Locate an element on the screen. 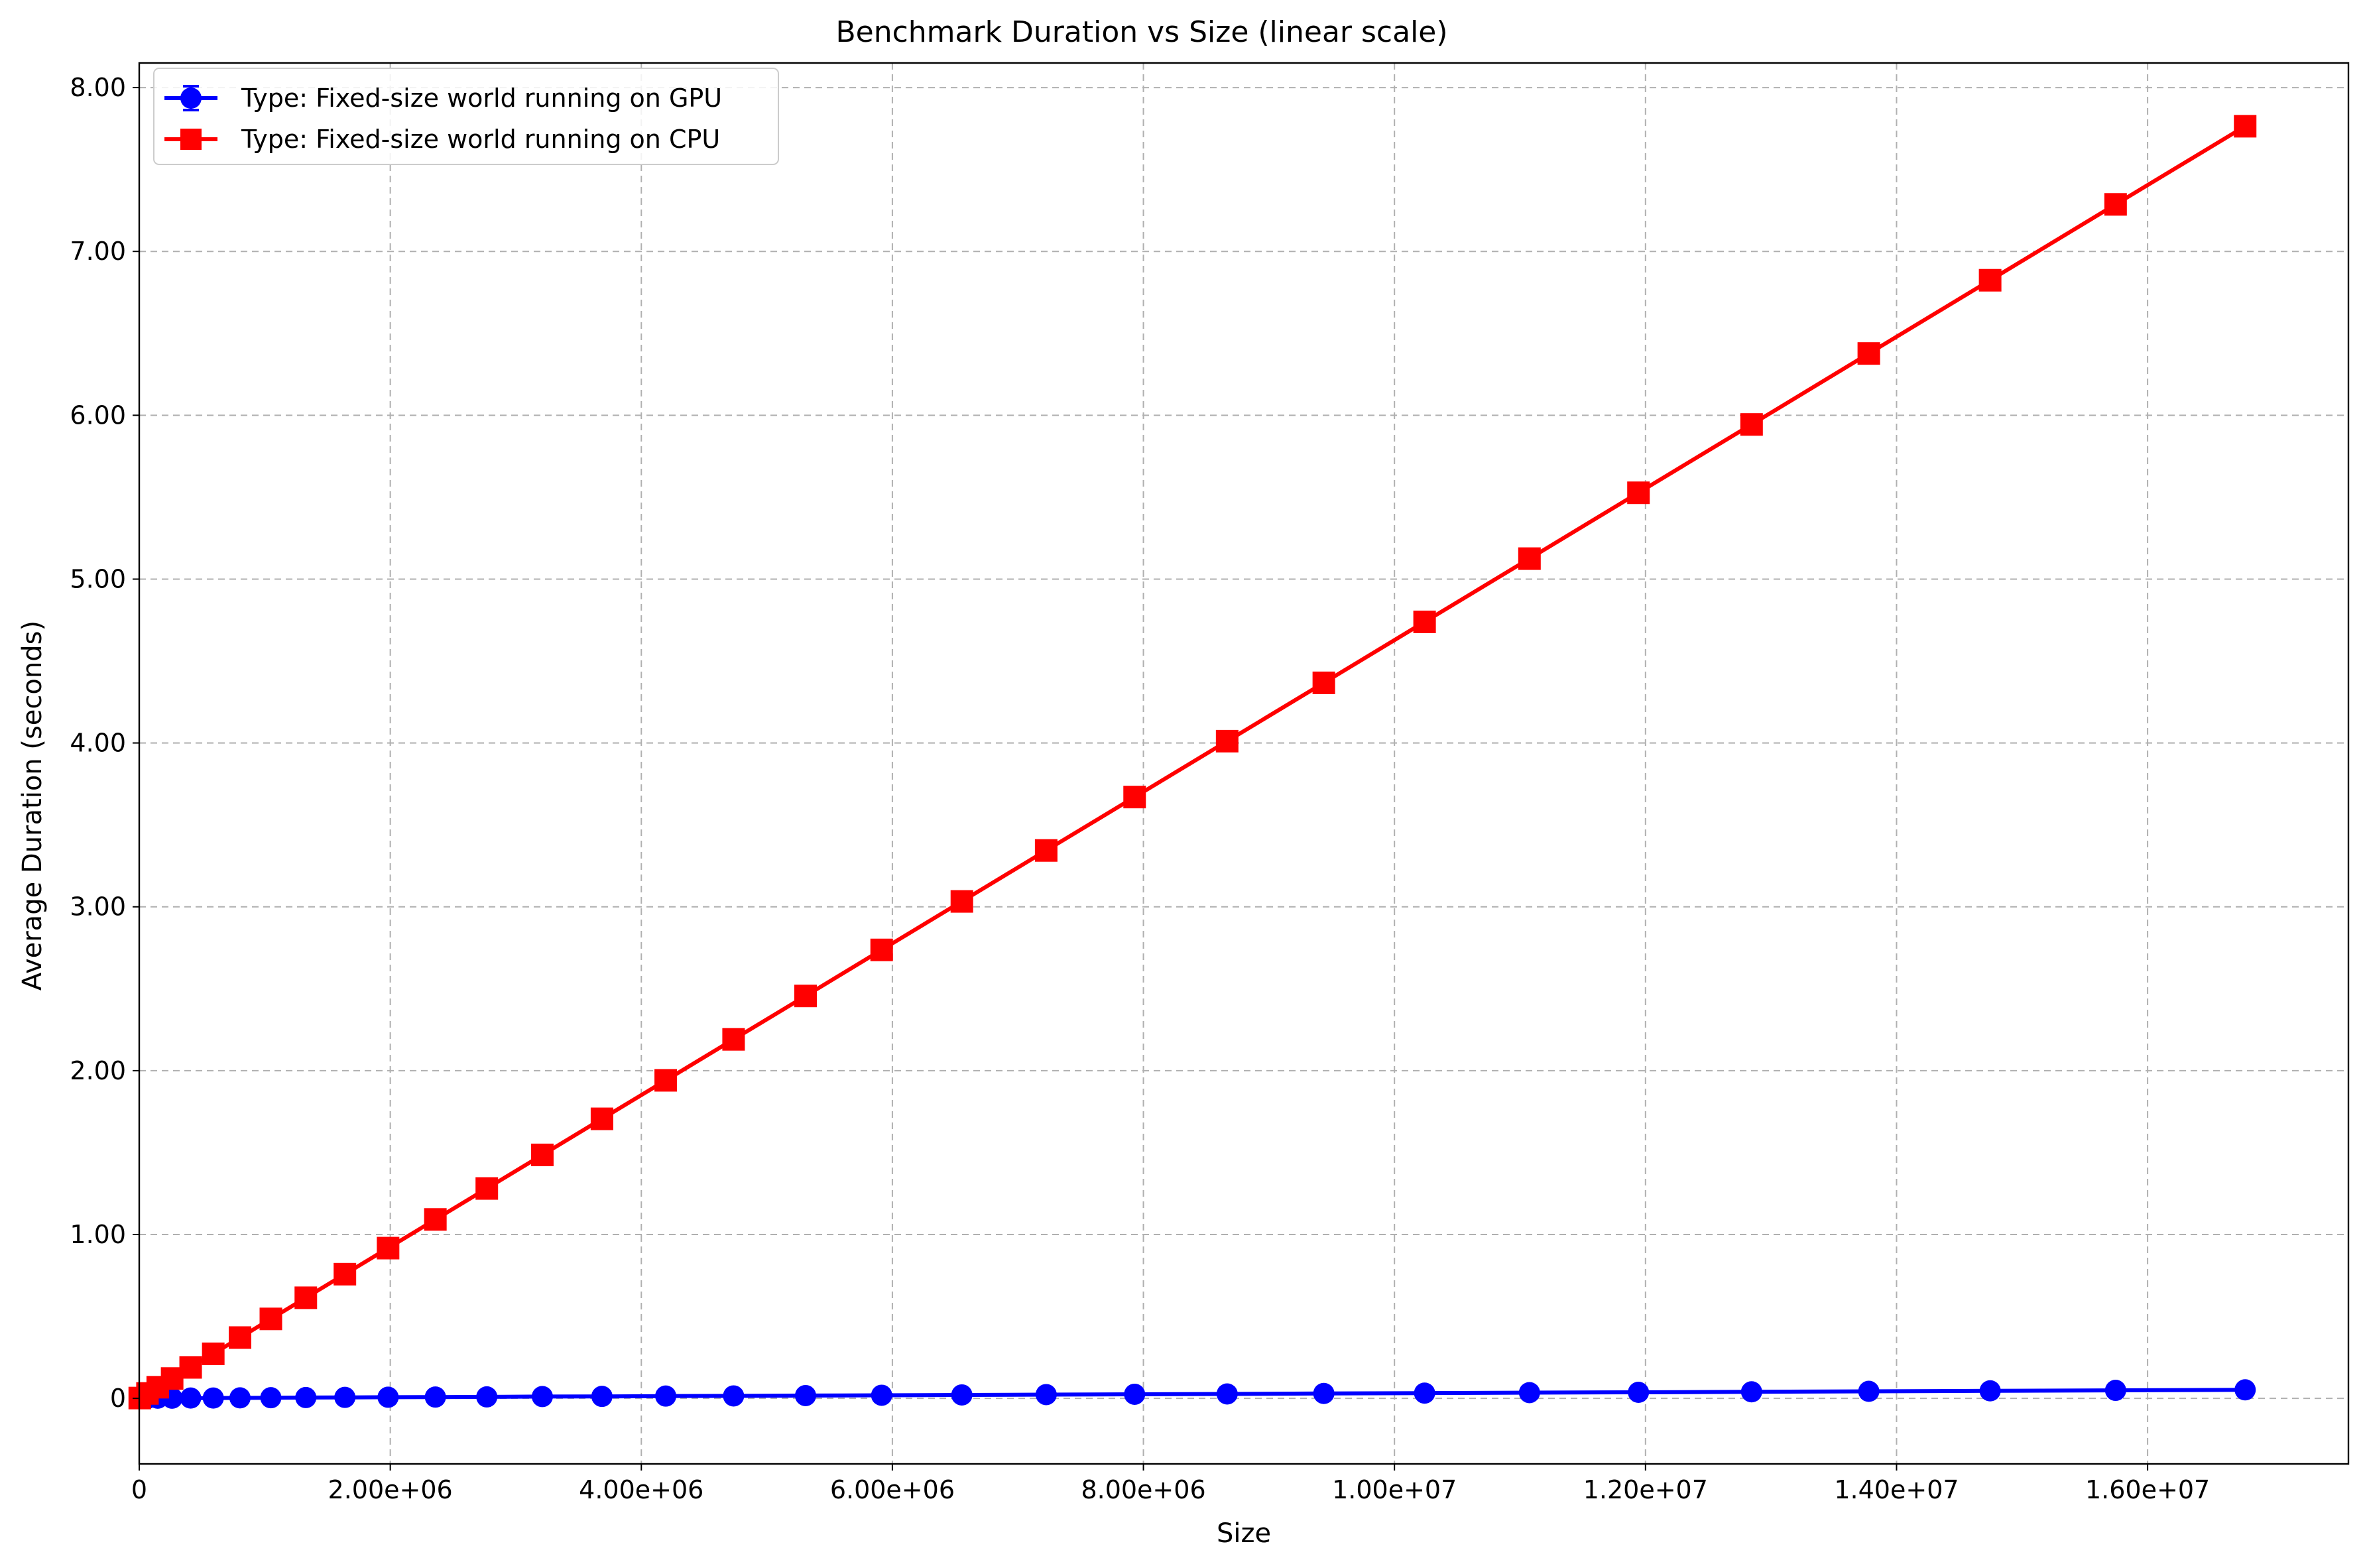 The image size is (2367, 1568). legend-entry-cpu: Type: Fixed-size world running on CPU is located at coordinates (442, 139).